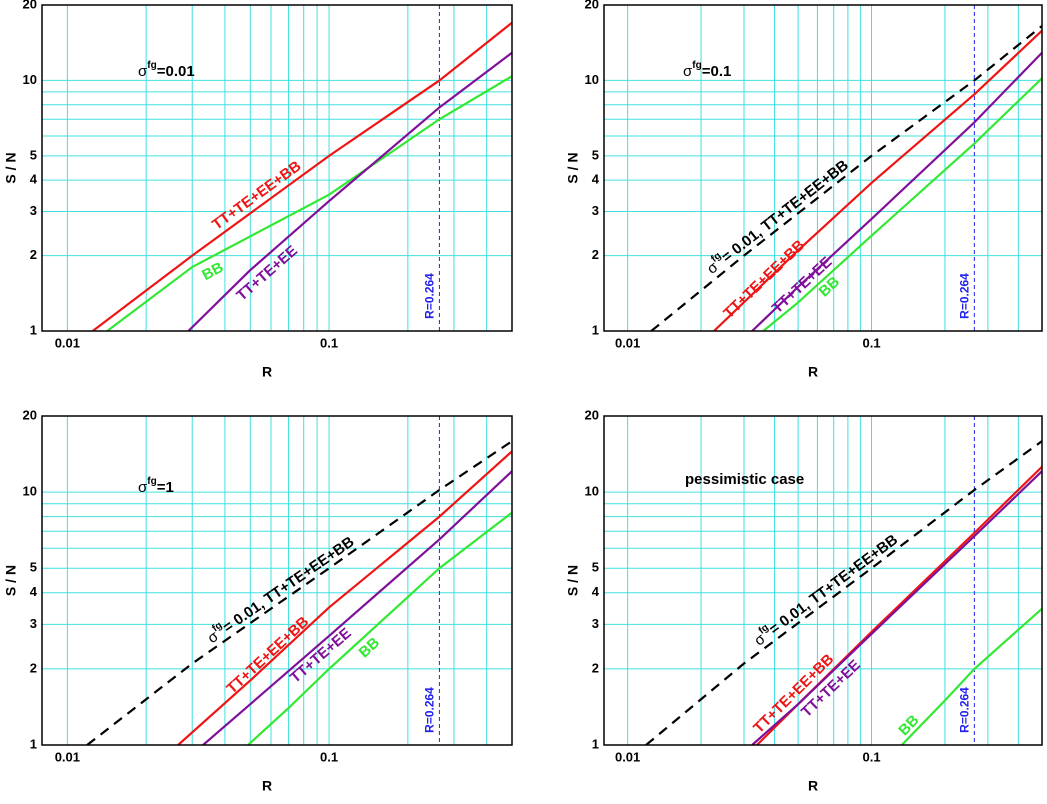 This screenshot has height=804, width=1047. Describe the element at coordinates (176, 71) in the screenshot. I see `annotation-text: =0.01` at that location.